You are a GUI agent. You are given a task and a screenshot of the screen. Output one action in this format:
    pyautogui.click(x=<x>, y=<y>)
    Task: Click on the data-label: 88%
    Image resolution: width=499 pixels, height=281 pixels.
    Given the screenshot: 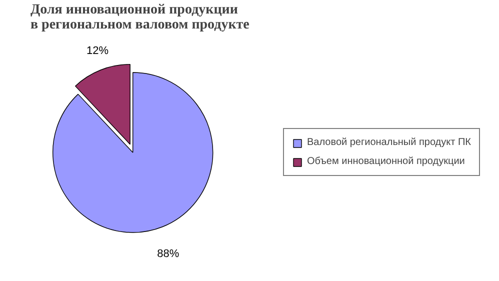 What is the action you would take?
    pyautogui.click(x=168, y=254)
    